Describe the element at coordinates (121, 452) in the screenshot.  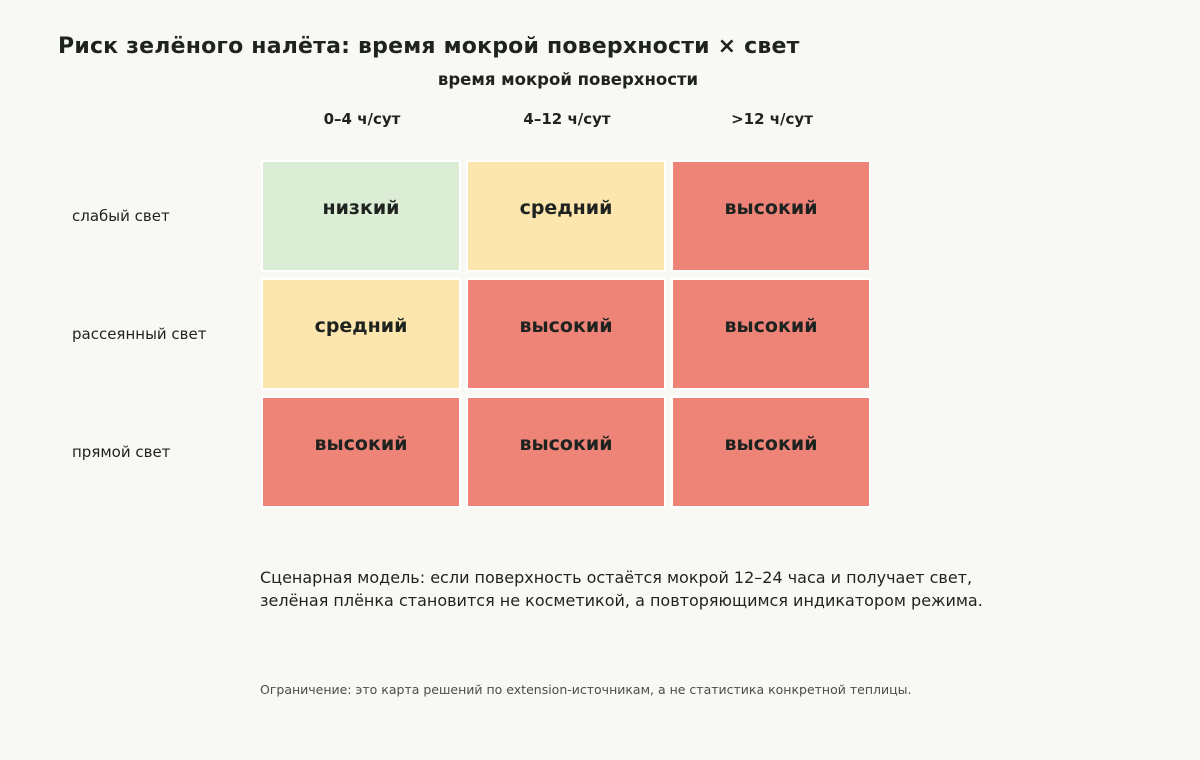
I see `row-label: прямой свет` at that location.